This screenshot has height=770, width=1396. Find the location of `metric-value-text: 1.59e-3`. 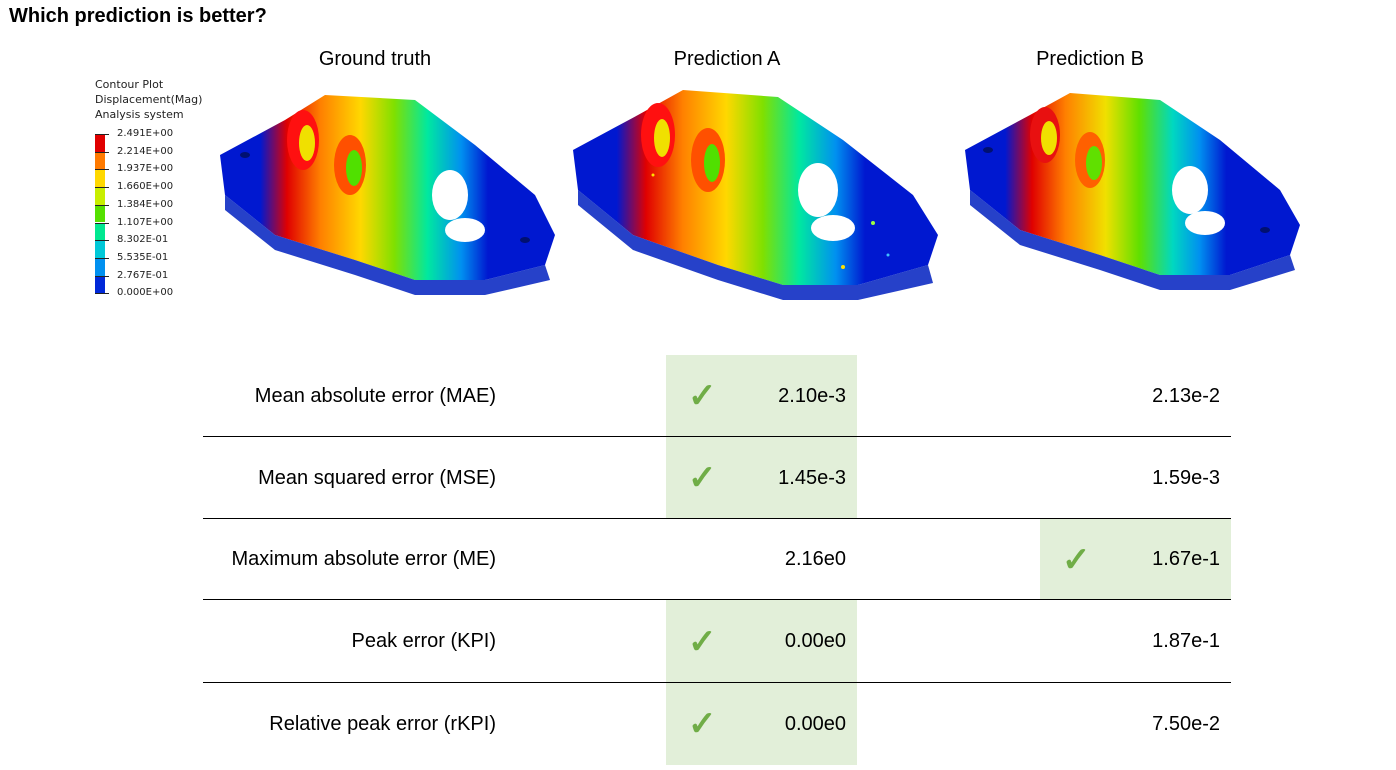

metric-value-text: 1.59e-3 is located at coordinates (1186, 477).